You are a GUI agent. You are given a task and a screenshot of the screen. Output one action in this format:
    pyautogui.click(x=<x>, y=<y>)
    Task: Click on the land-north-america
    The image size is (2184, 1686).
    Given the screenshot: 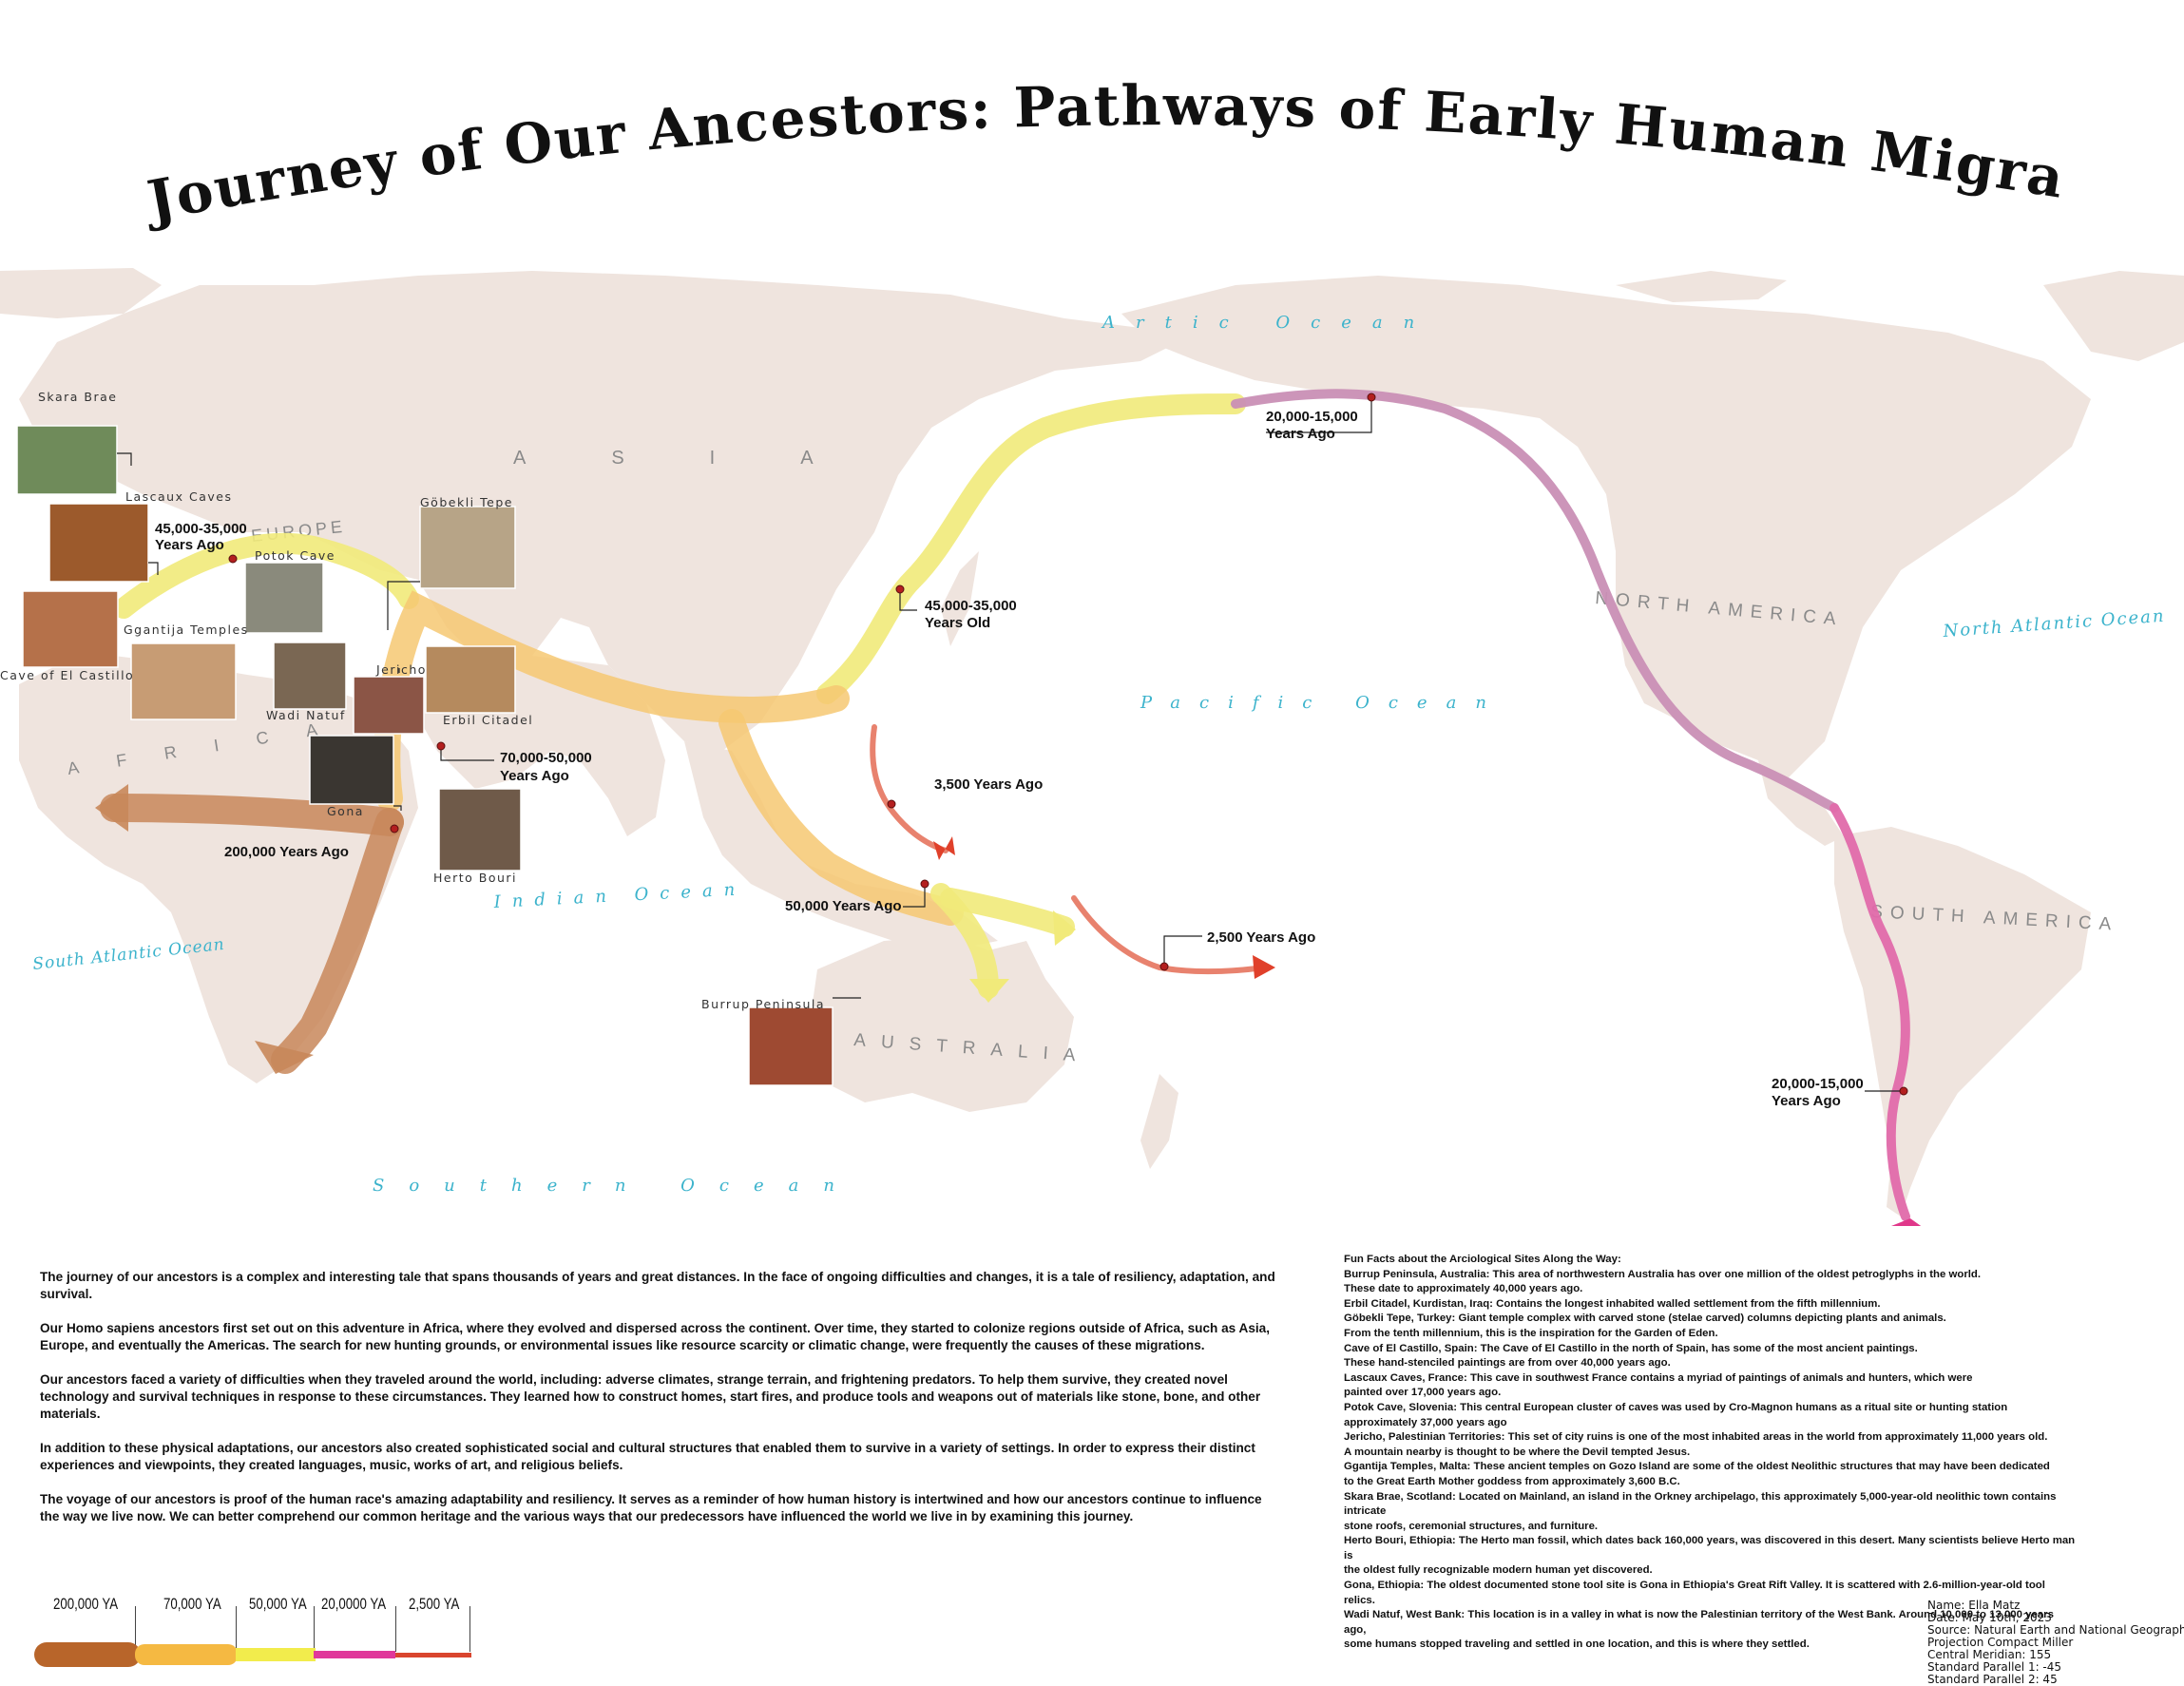 What is the action you would take?
    pyautogui.click(x=1606, y=527)
    